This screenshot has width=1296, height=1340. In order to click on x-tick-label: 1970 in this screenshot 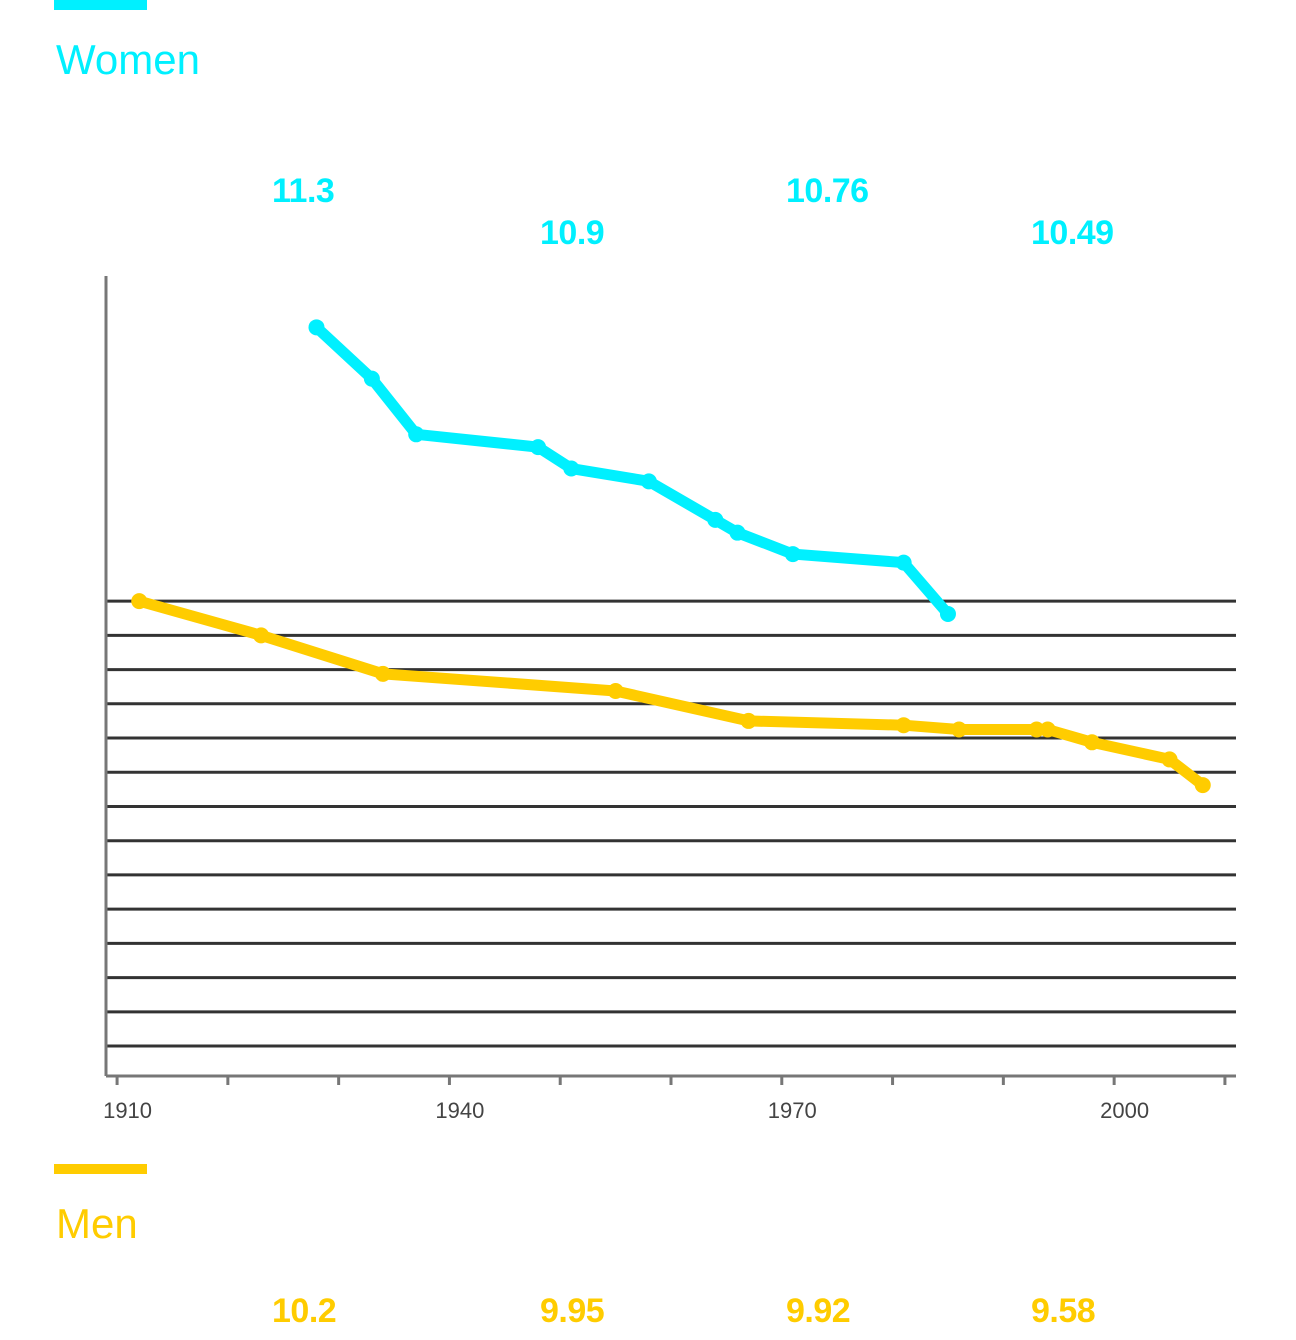, I will do `click(792, 1110)`.